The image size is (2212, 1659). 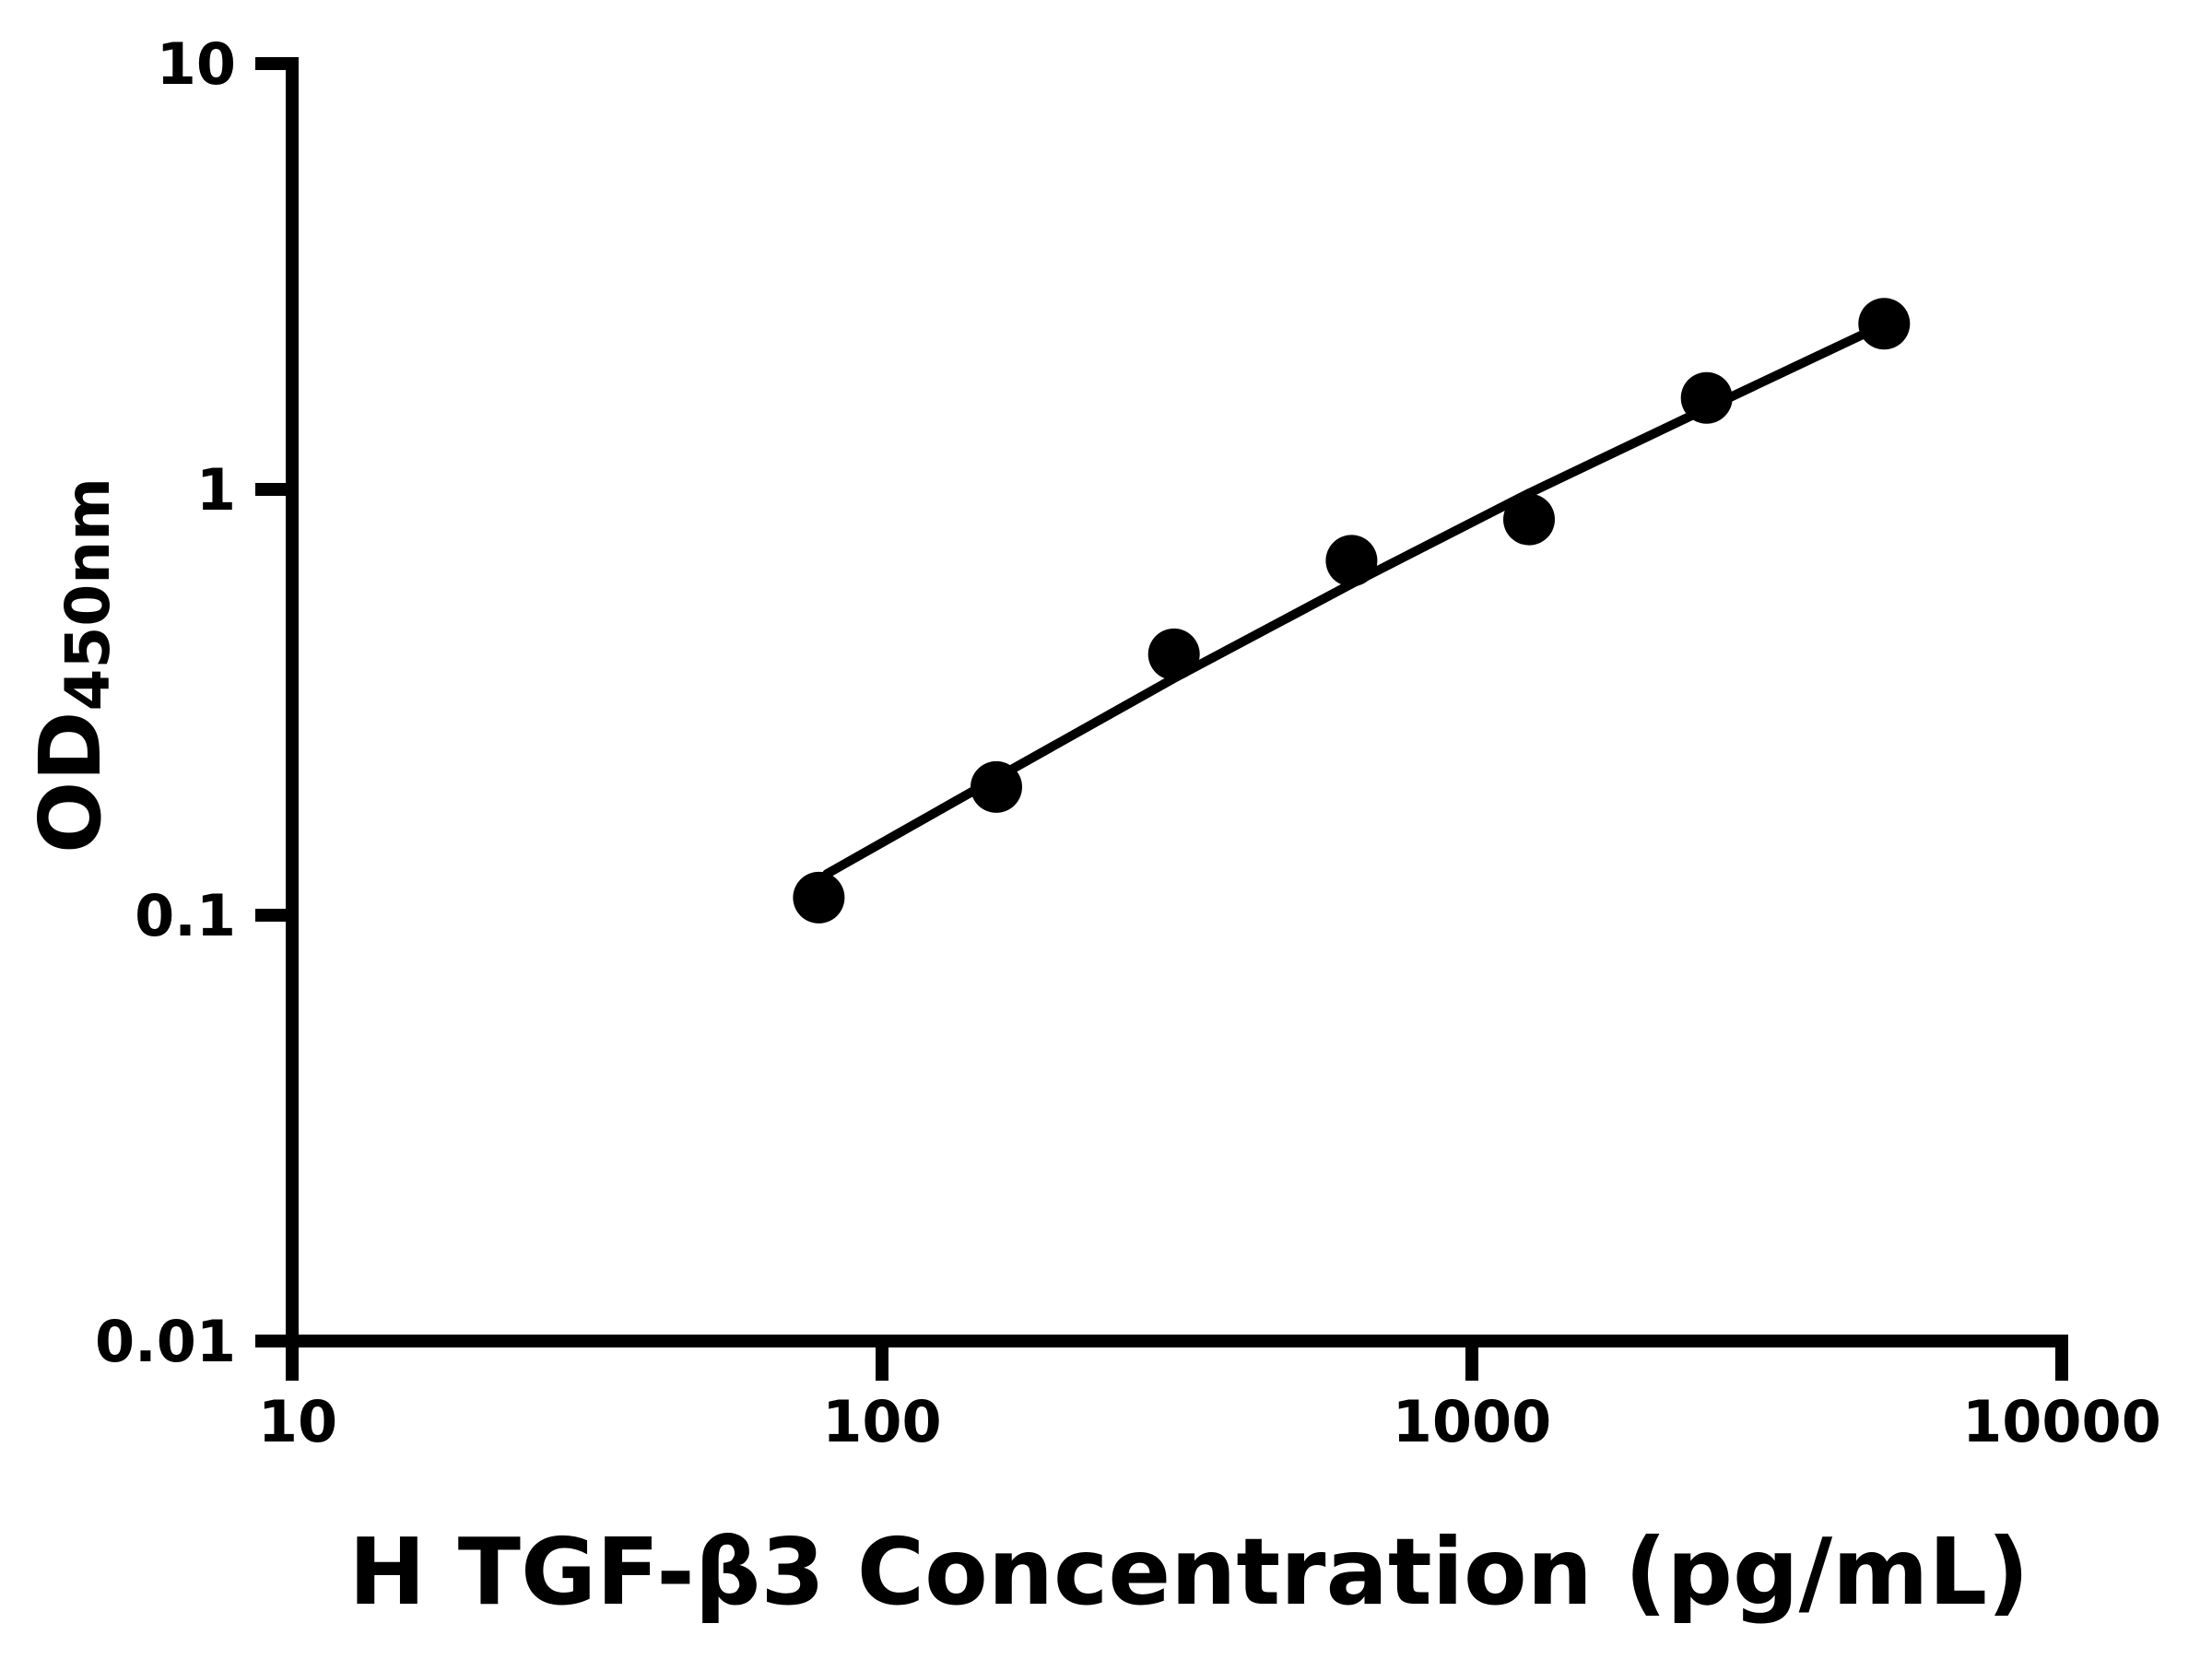 I want to click on y-tick-label-10: 10, so click(x=196, y=64).